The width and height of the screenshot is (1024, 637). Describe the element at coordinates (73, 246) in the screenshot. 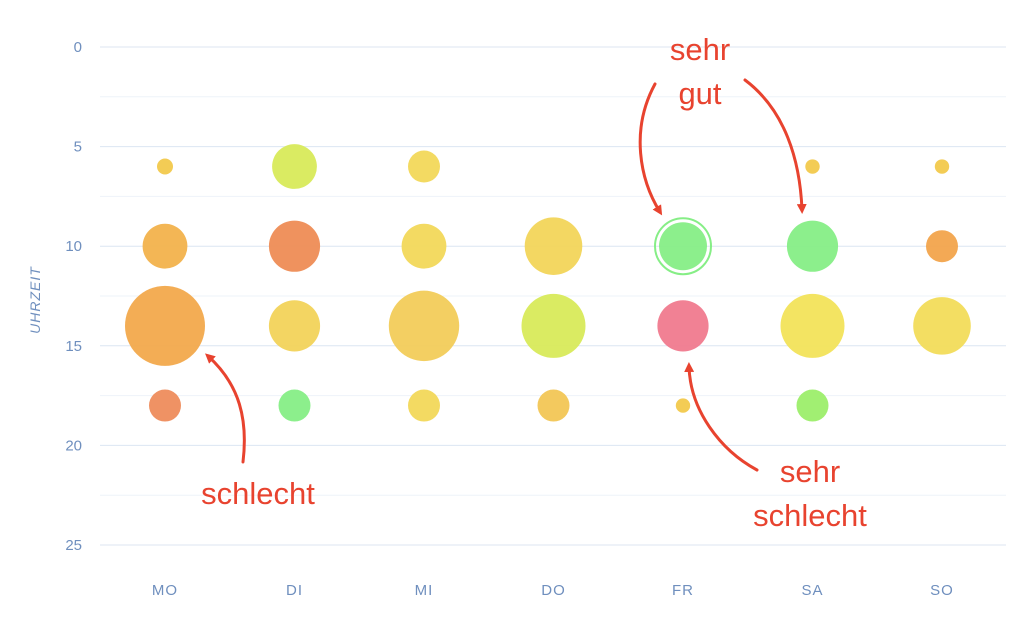

I see `y-tick-label: 10` at that location.